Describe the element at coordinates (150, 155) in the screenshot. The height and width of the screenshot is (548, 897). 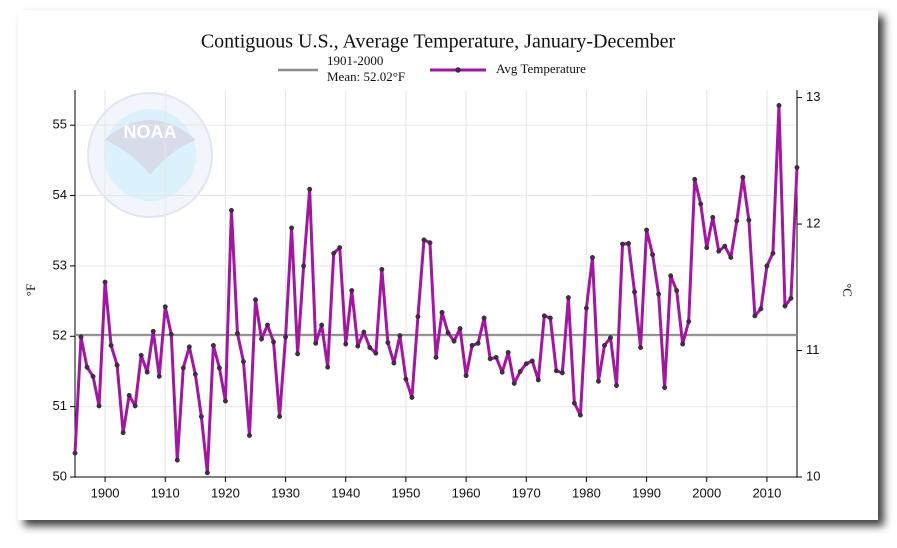
I see `noaa-logo: NOAA` at that location.